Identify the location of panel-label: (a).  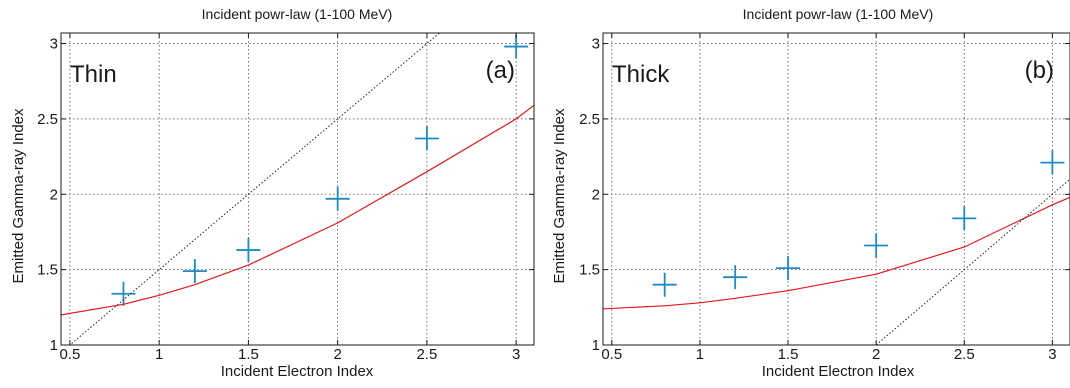
(500, 70).